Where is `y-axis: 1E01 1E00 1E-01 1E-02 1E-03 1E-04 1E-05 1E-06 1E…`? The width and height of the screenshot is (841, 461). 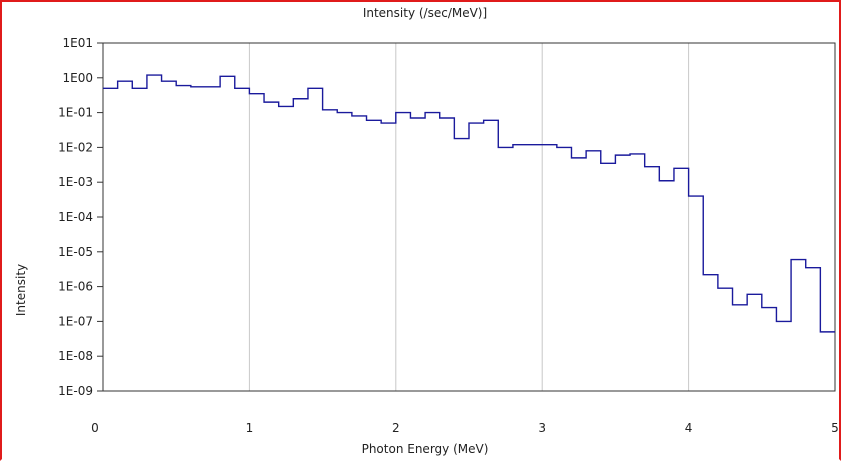 y-axis: 1E01 1E00 1E-01 1E-02 1E-03 1E-04 1E-05 1E-06 1E… is located at coordinates (80, 217).